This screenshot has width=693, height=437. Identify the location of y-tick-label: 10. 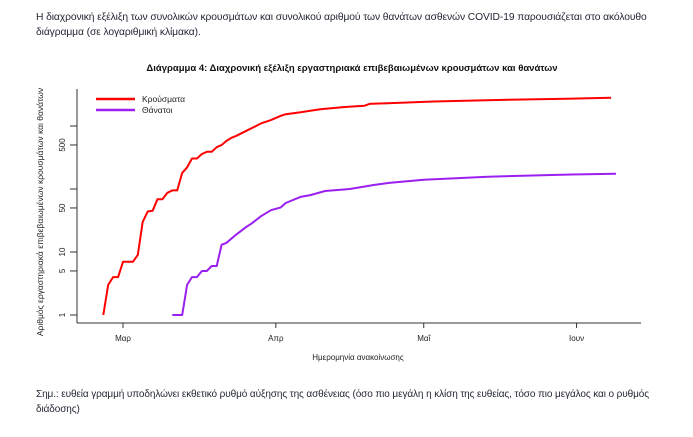
(62, 251).